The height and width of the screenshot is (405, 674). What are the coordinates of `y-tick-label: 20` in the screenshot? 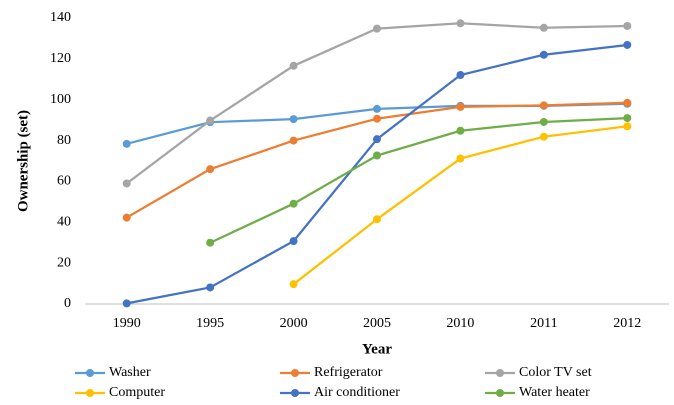 It's located at (64, 262).